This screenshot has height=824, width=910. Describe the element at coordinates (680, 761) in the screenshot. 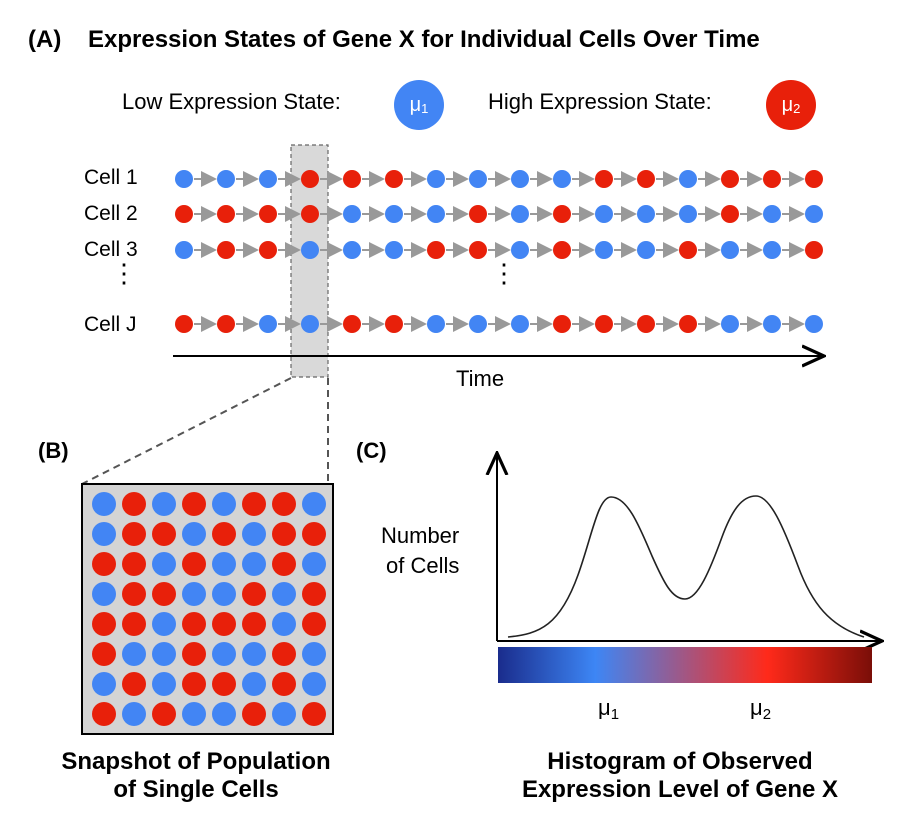

I see `panel-c-caption-line-1: Histogram of Observed` at that location.